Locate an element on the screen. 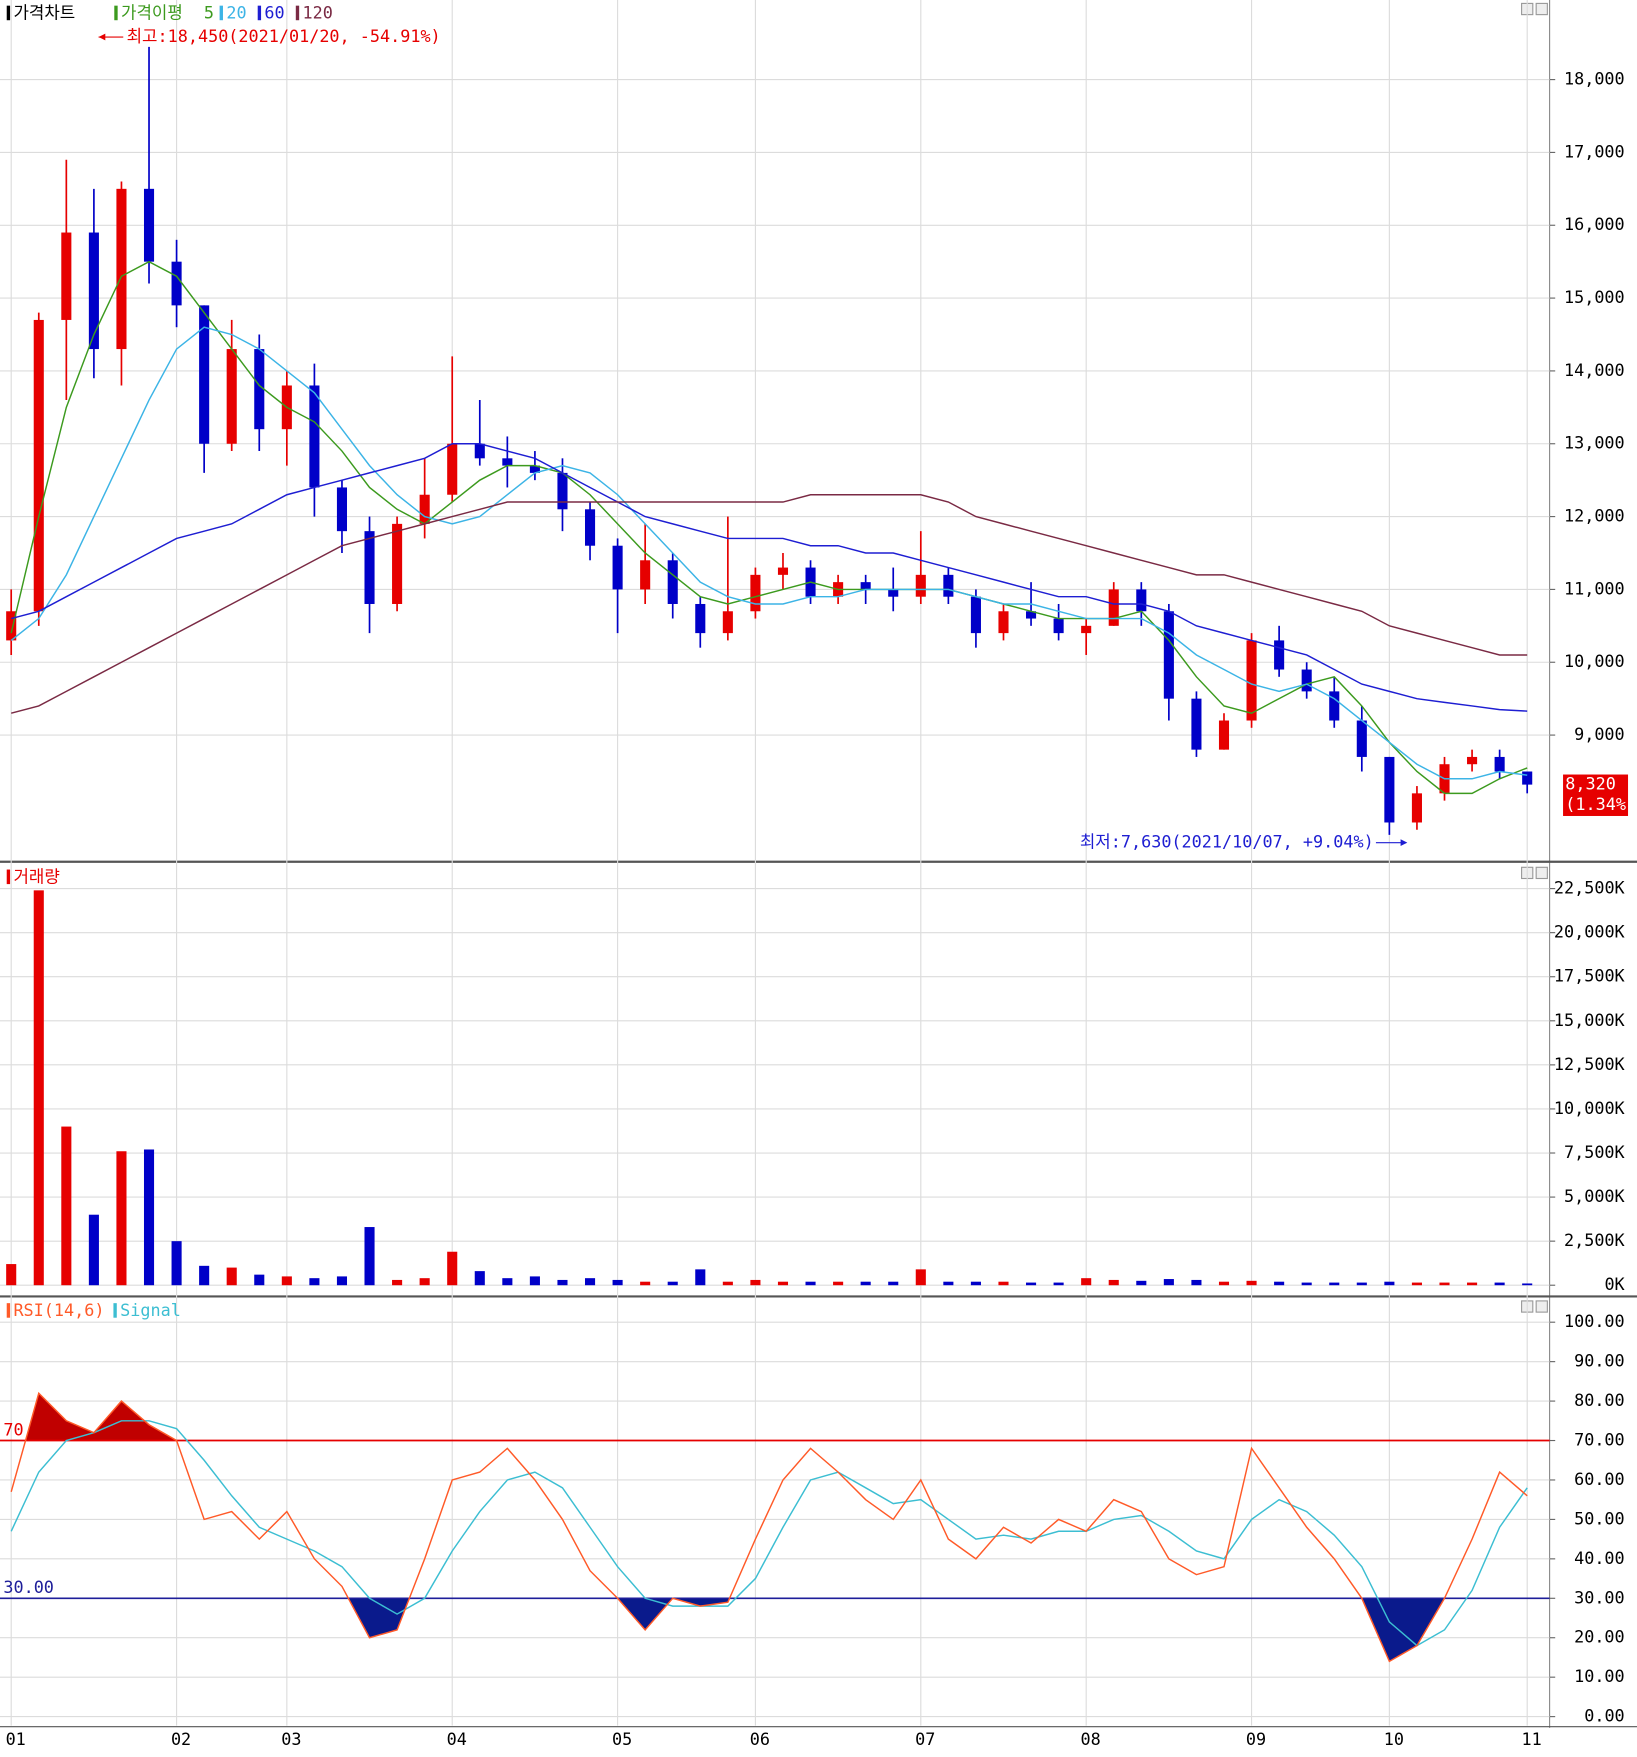 The image size is (1637, 1757). y-tick-label: 18,000 is located at coordinates (1594, 79).